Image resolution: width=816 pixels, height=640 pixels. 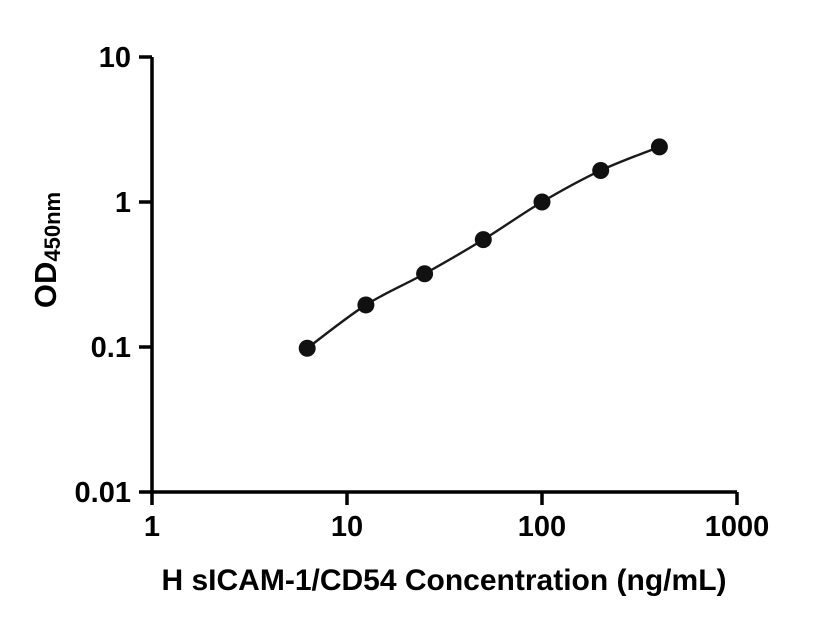 What do you see at coordinates (52, 226) in the screenshot?
I see `y-axis-title-subscript: 450nm` at bounding box center [52, 226].